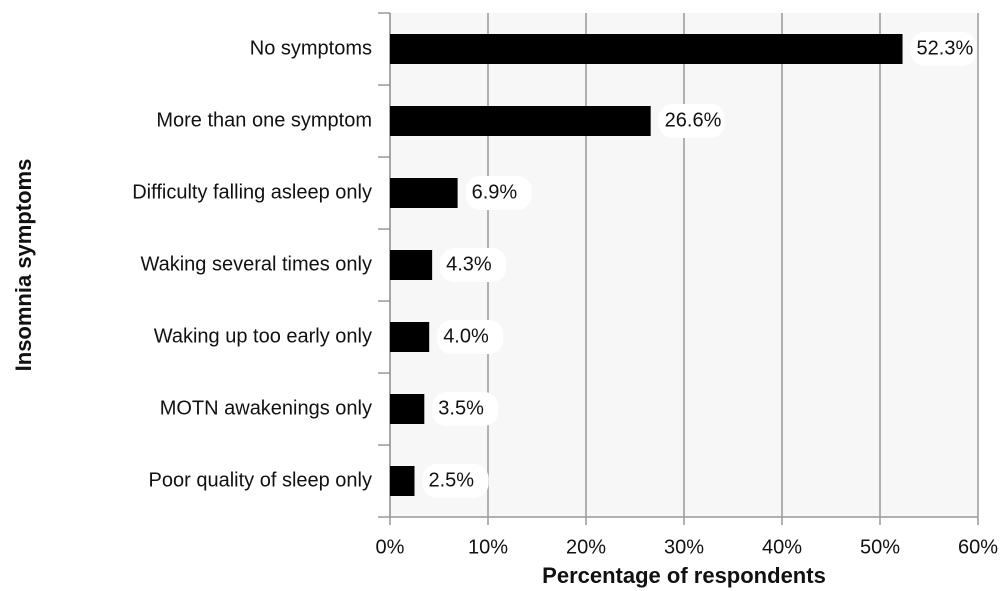  I want to click on x-tick-label: 50%, so click(880, 547).